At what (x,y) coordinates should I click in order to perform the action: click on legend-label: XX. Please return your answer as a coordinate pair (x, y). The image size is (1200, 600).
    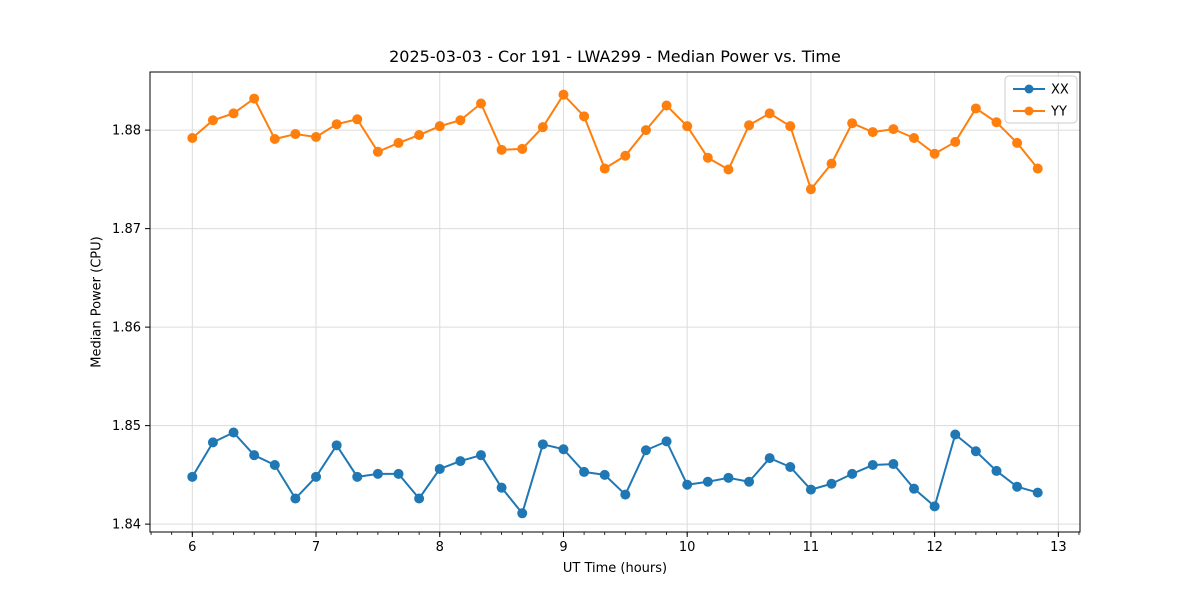
    Looking at the image, I should click on (1060, 90).